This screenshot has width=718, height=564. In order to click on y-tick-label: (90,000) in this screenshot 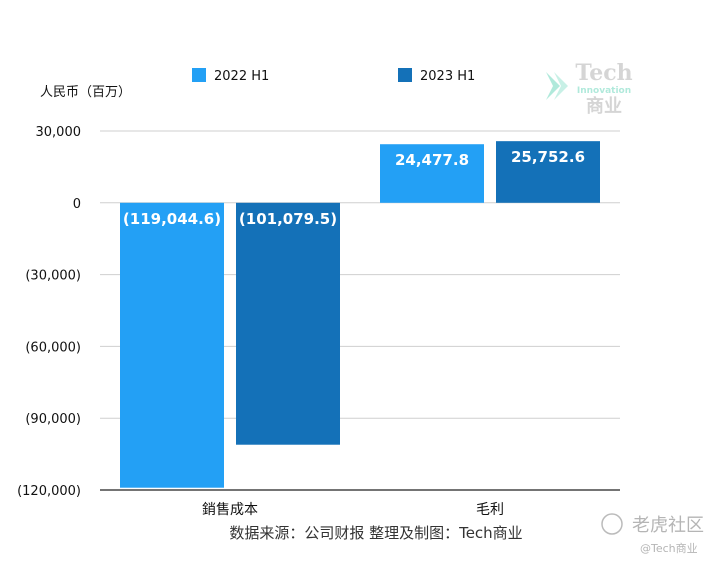, I will do `click(53, 419)`.